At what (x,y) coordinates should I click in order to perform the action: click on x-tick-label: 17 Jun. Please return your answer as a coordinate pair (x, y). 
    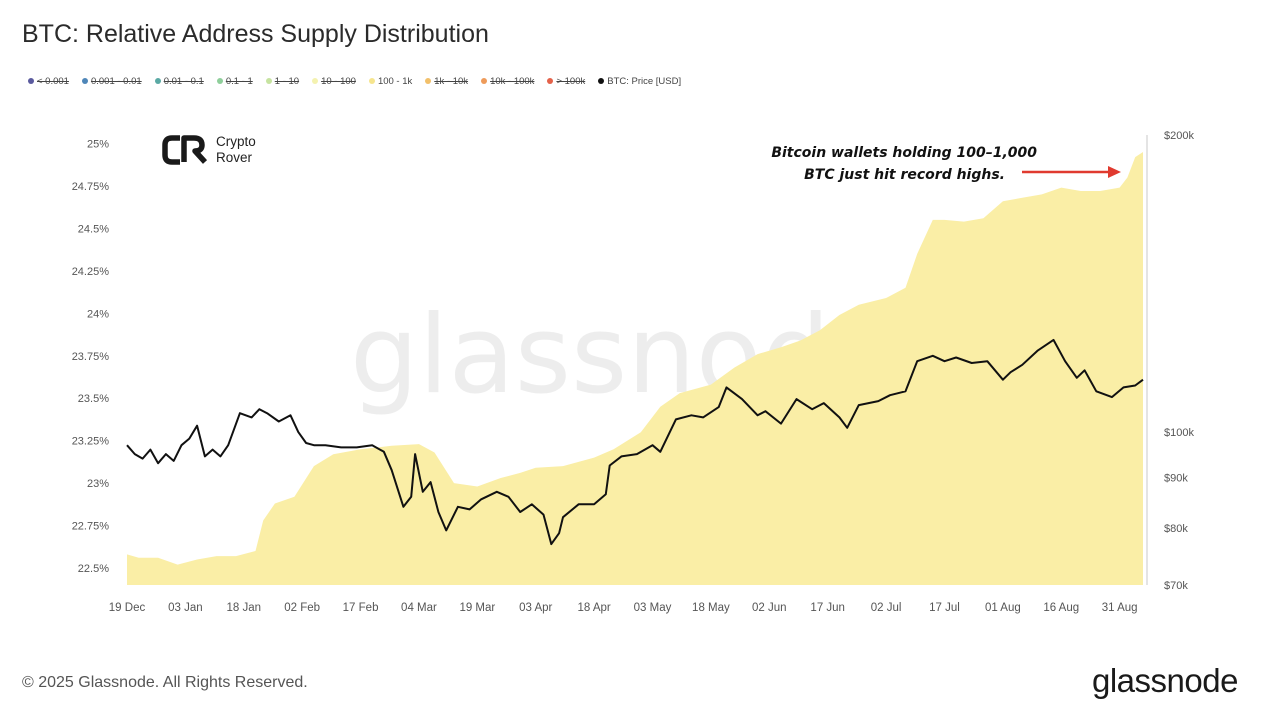
    Looking at the image, I should click on (827, 608).